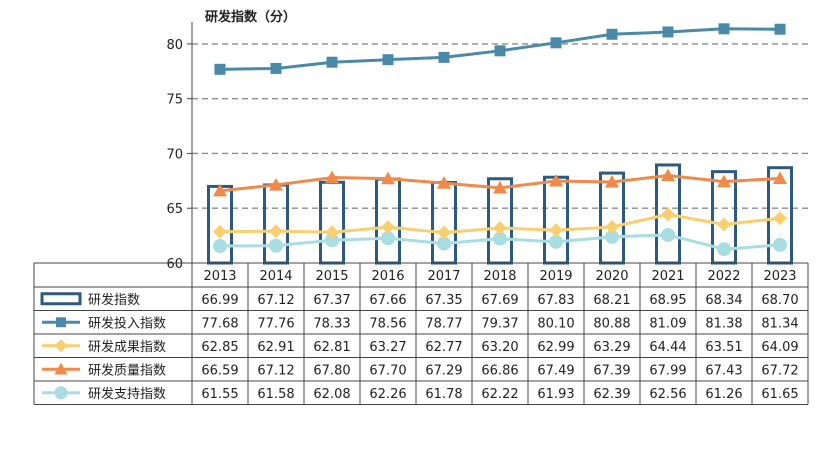 Image resolution: width=838 pixels, height=456 pixels. Describe the element at coordinates (174, 209) in the screenshot. I see `y-tick-label: 65` at that location.